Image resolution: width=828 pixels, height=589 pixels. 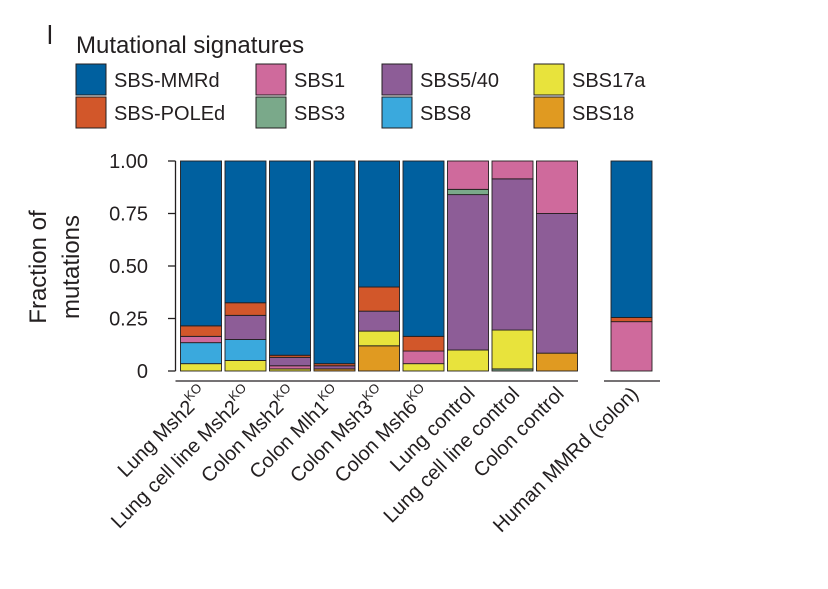 What do you see at coordinates (38, 267) in the screenshot?
I see `y-axis-label-line-1: Fraction of` at bounding box center [38, 267].